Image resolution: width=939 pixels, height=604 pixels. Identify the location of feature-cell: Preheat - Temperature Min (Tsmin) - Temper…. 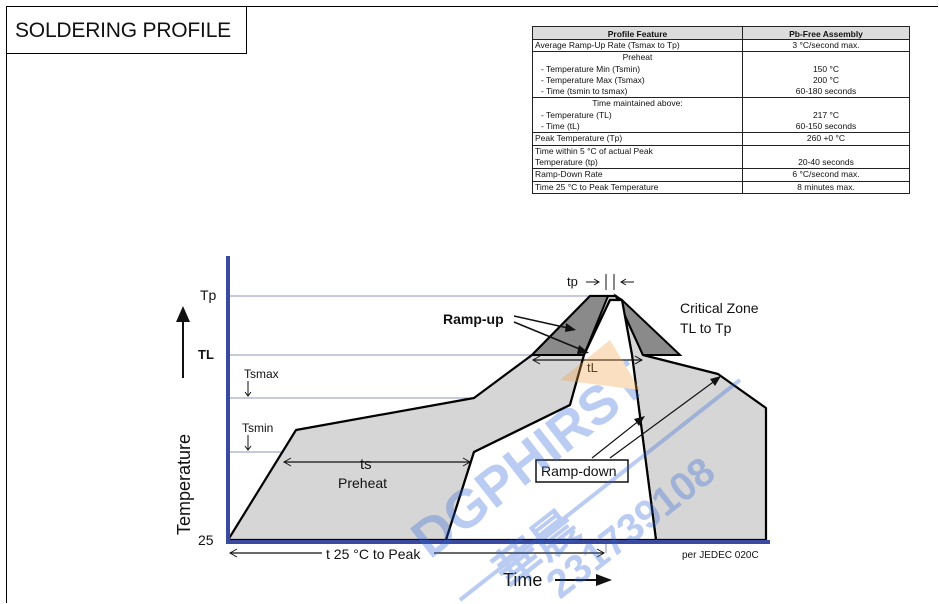
(637, 75).